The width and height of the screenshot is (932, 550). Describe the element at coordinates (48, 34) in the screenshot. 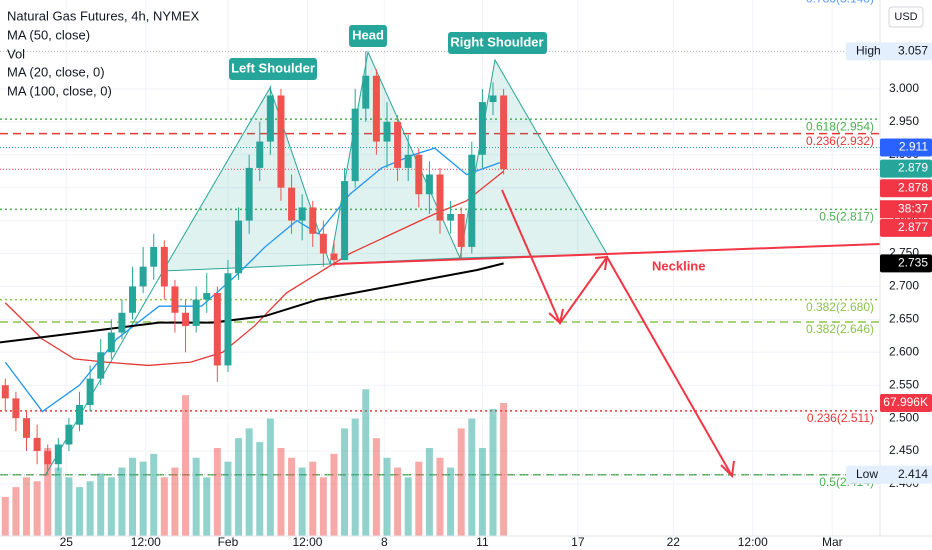

I see `legend-entry: MA (50, close)` at that location.